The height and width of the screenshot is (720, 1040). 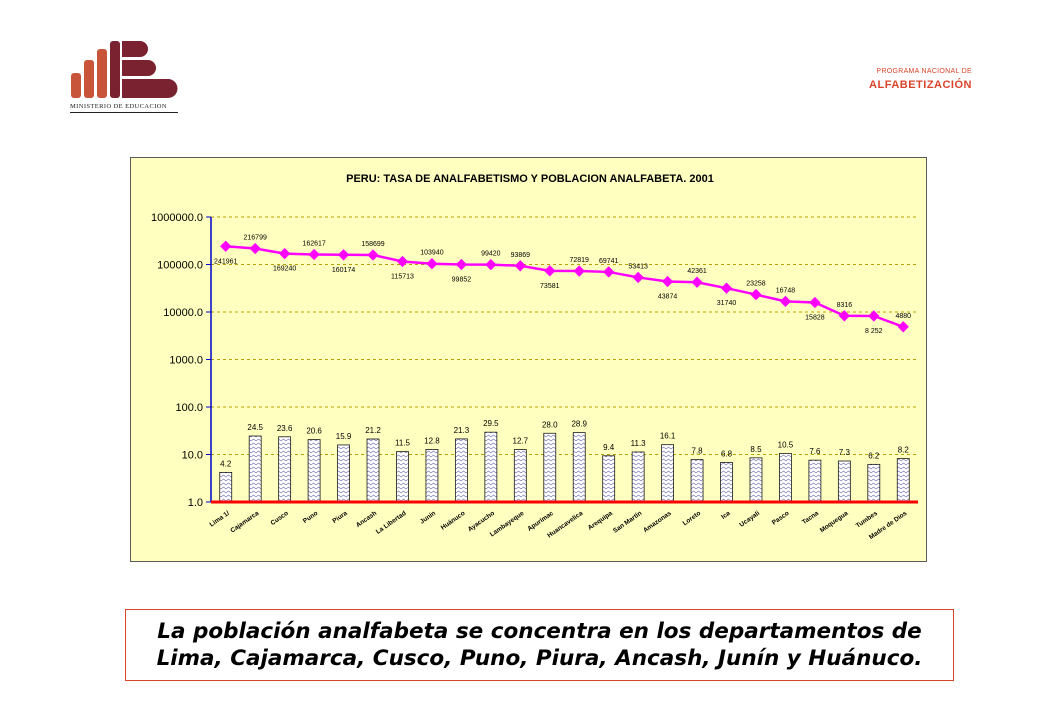 What do you see at coordinates (453, 521) in the screenshot?
I see `x-category-label: Huánuco` at bounding box center [453, 521].